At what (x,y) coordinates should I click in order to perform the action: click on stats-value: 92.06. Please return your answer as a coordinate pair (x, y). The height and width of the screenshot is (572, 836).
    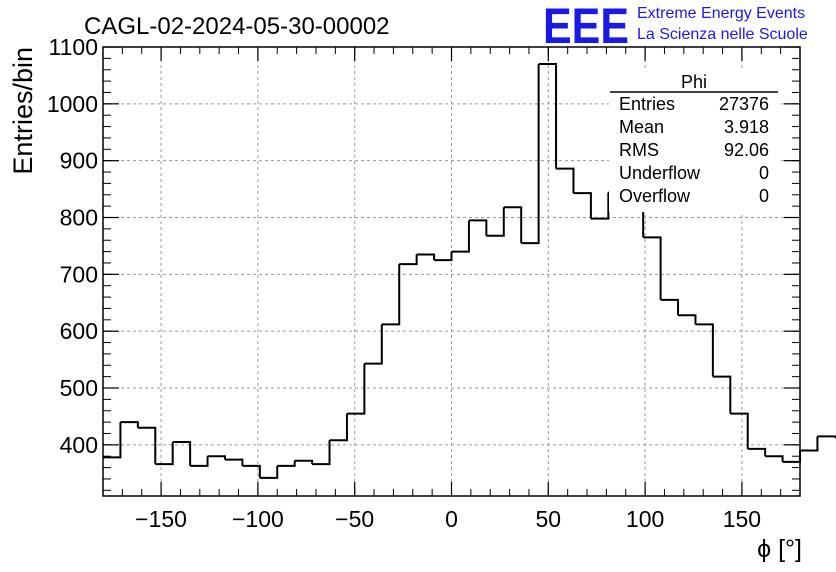
    Looking at the image, I should click on (746, 150).